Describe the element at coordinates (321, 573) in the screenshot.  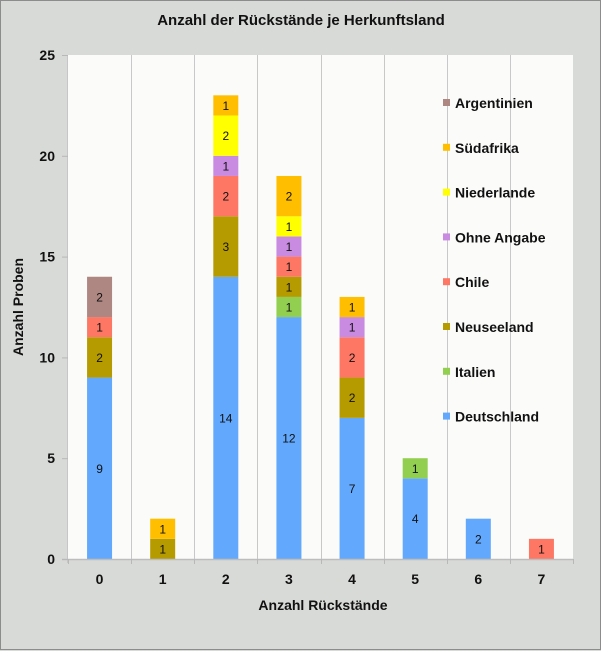
I see `x-axis-ticks: 0 1 2 3 4 5 6 7` at that location.